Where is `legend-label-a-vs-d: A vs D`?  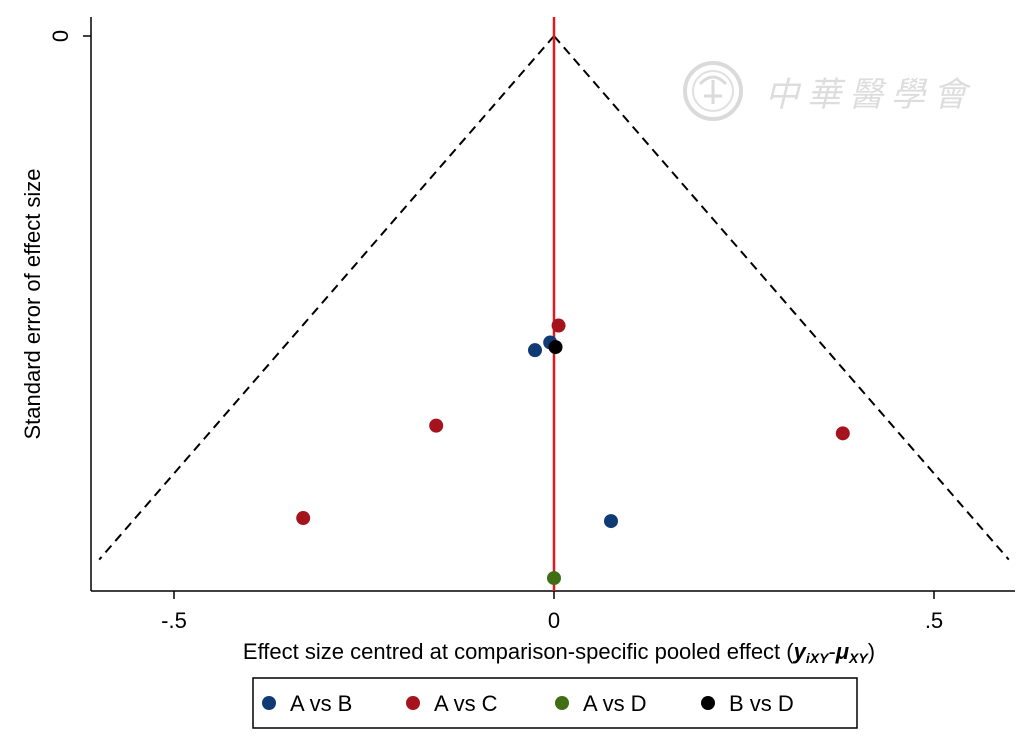
legend-label-a-vs-d: A vs D is located at coordinates (615, 703).